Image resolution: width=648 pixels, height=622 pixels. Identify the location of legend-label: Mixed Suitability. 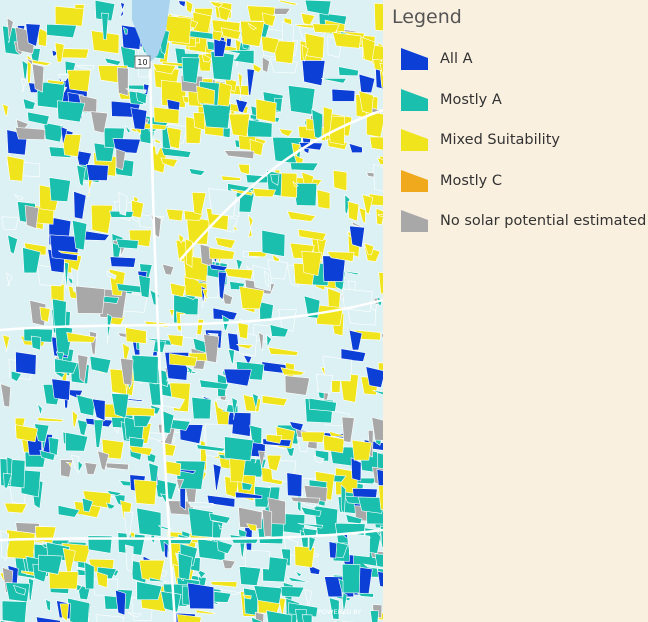
(500, 140).